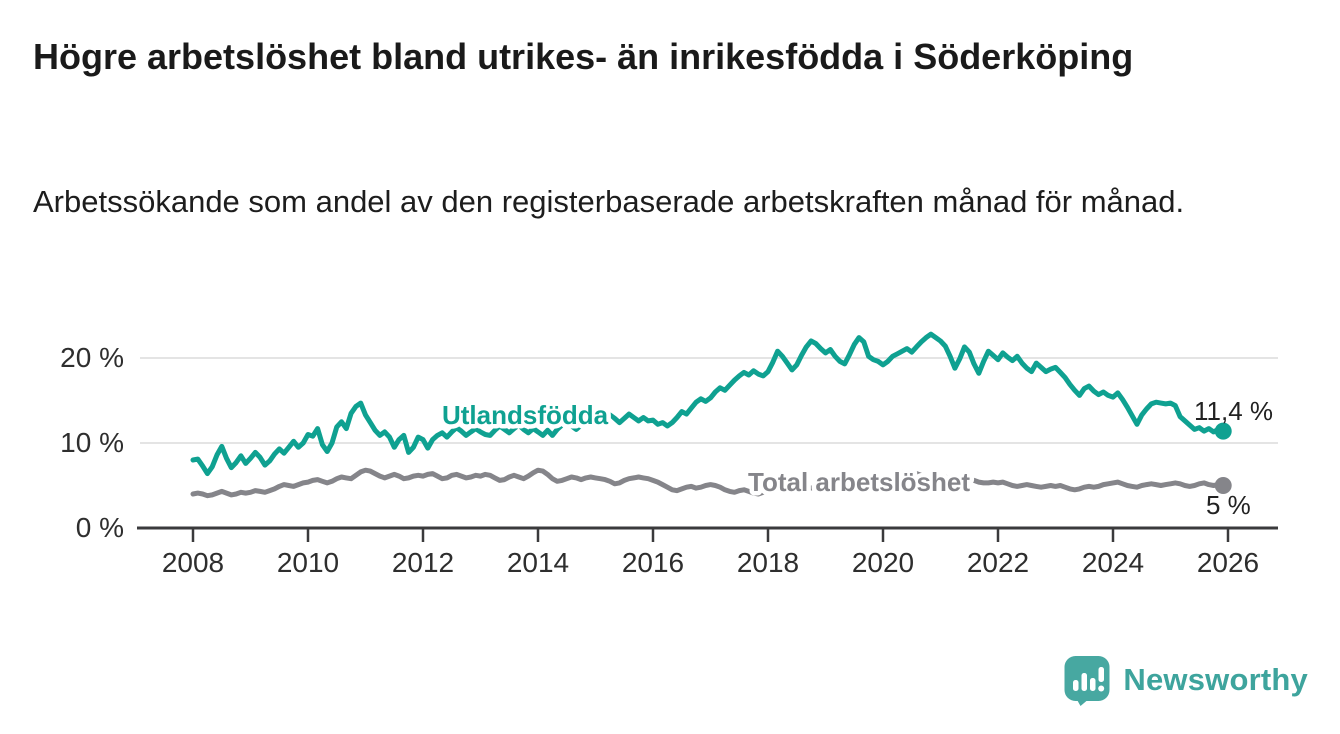  I want to click on newsworthy-logo: Newsworthy, so click(1185, 680).